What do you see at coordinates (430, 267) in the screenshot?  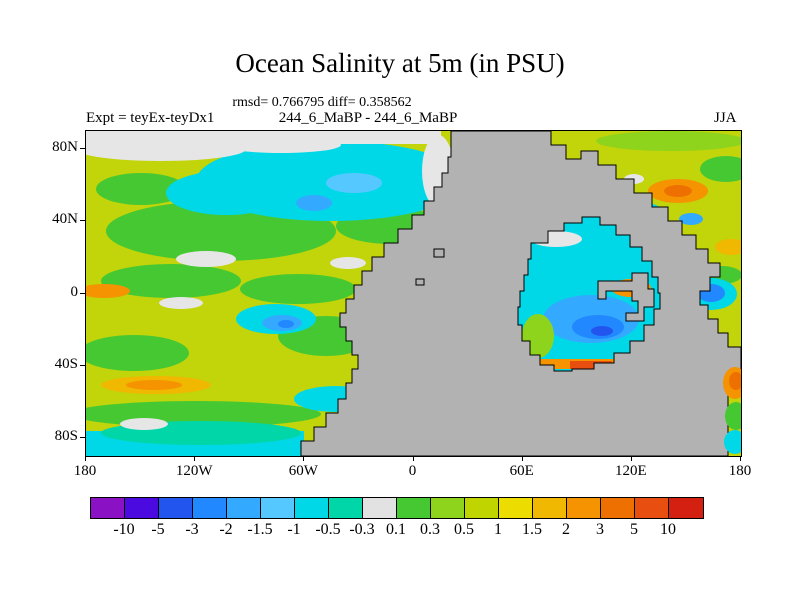 I see `small-islands` at bounding box center [430, 267].